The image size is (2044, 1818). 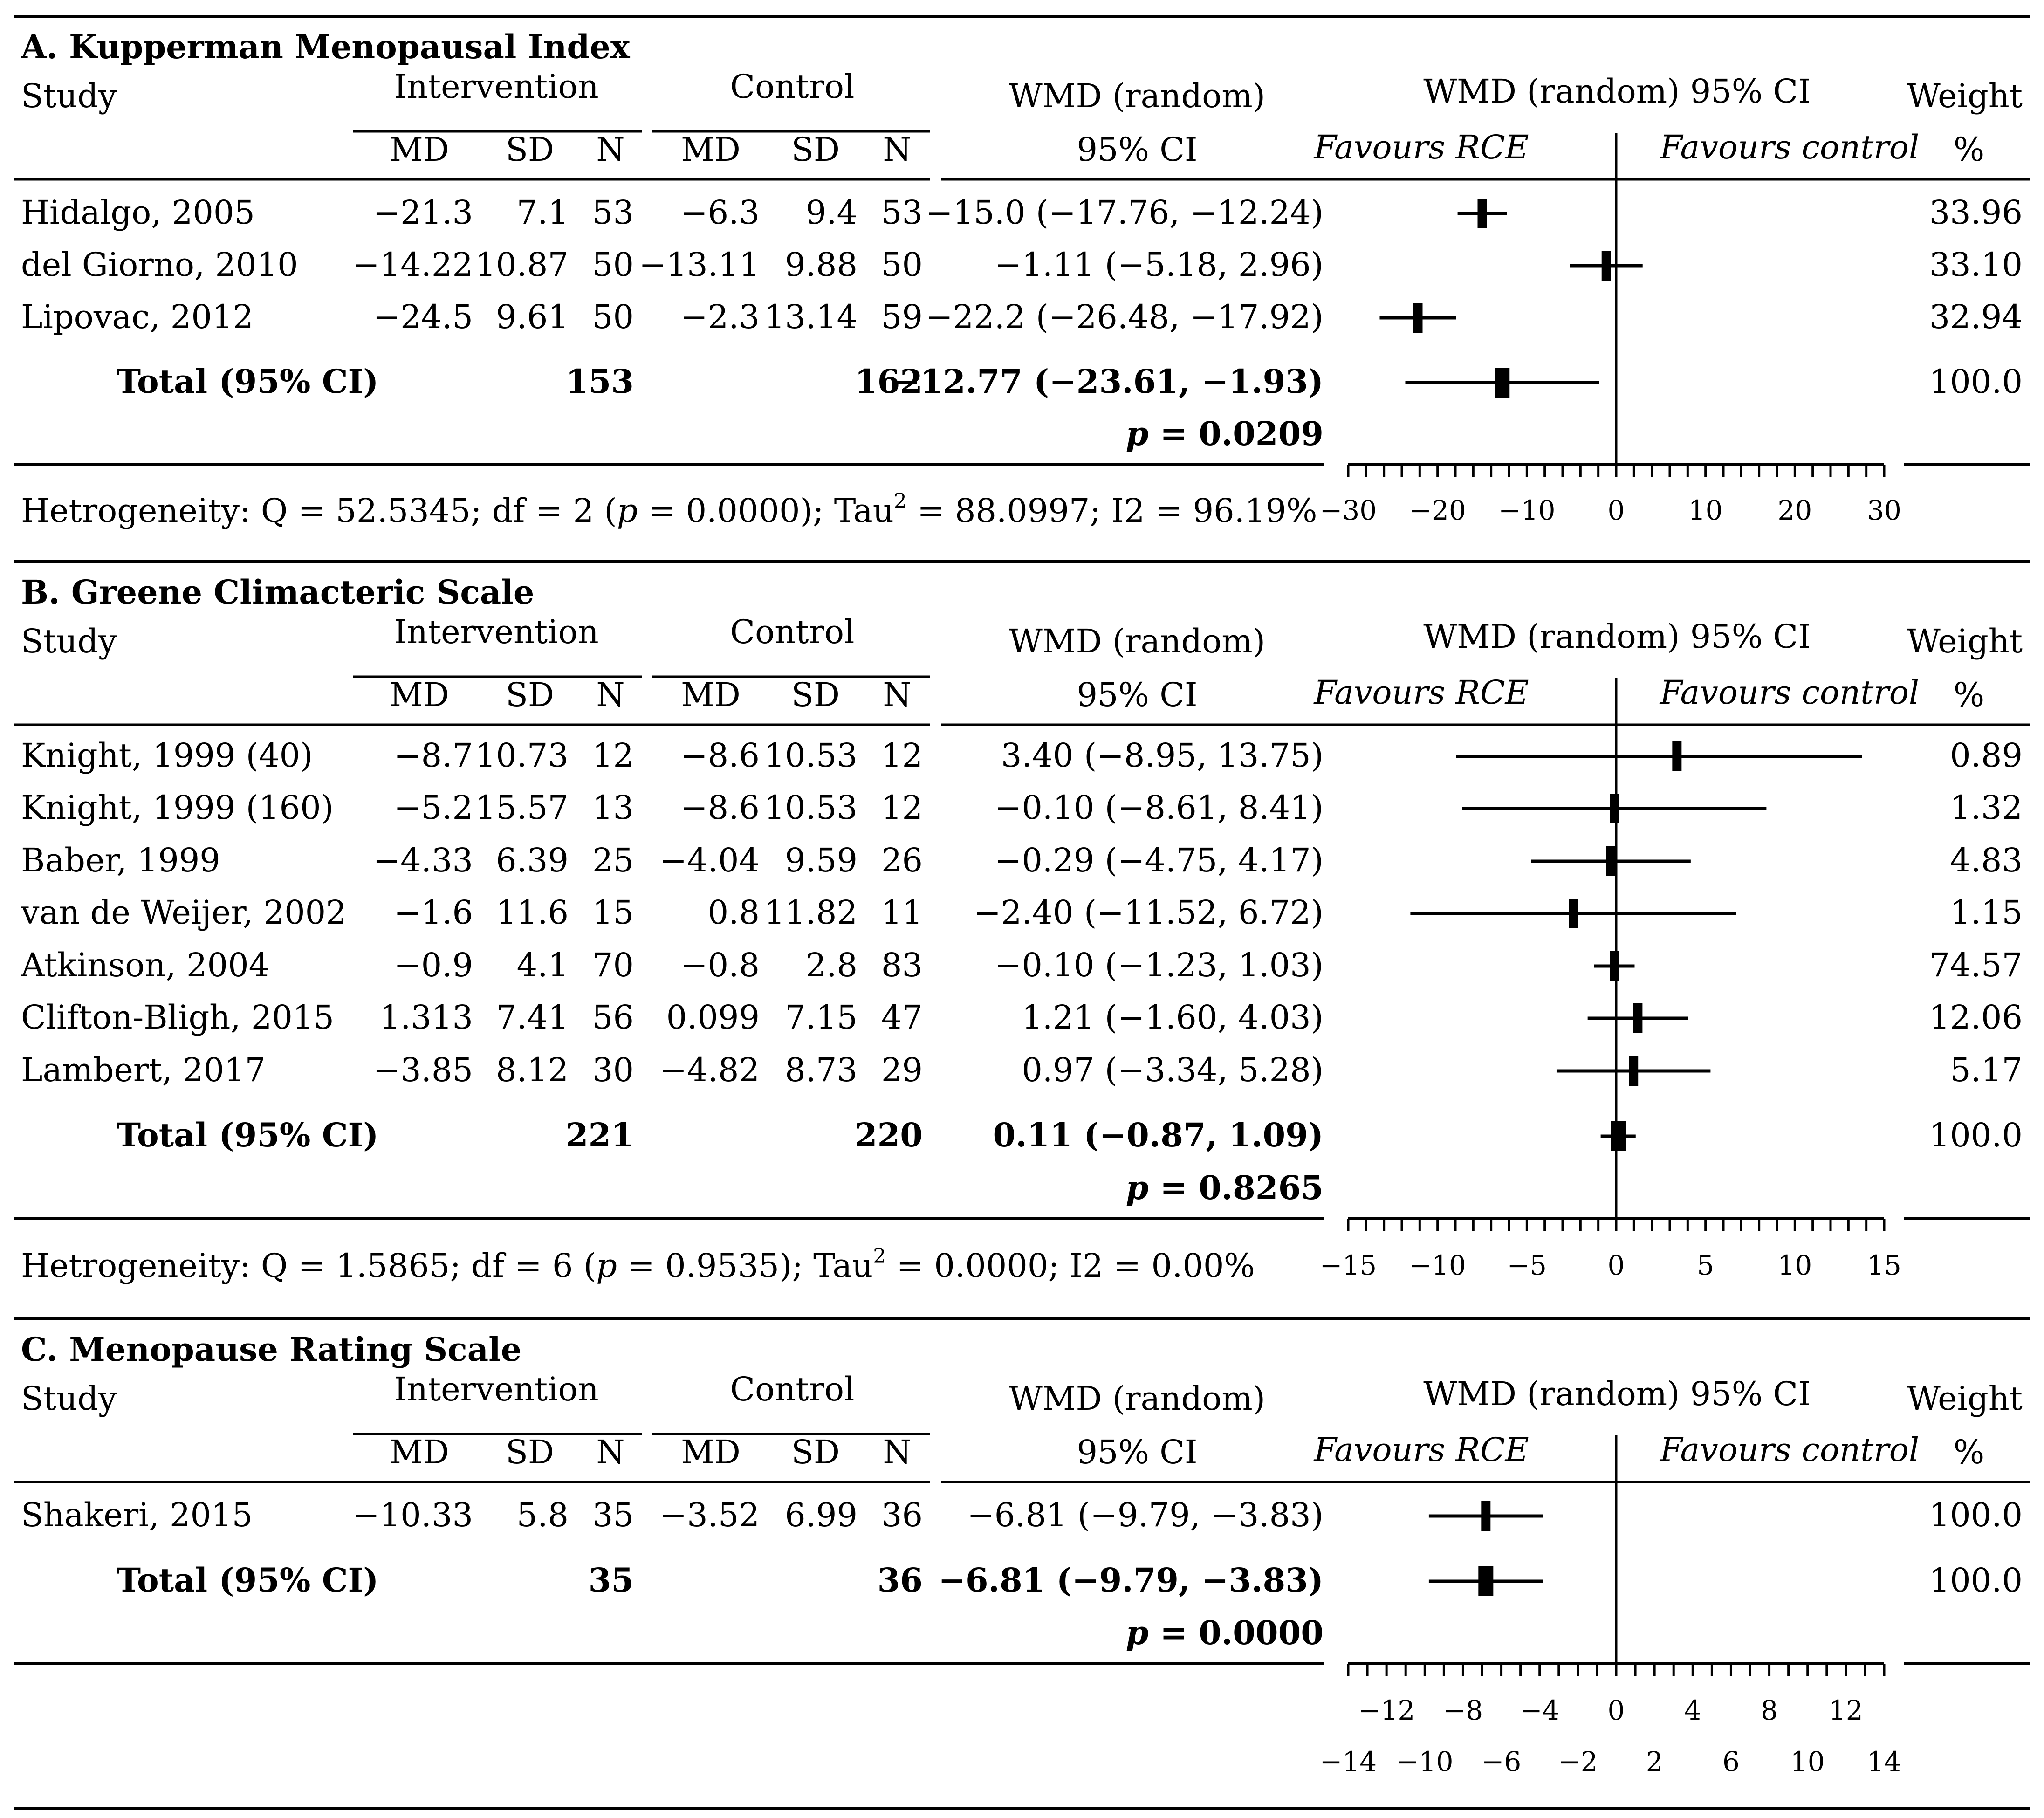 What do you see at coordinates (613, 1070) in the screenshot?
I see `study-int-n: 30` at bounding box center [613, 1070].